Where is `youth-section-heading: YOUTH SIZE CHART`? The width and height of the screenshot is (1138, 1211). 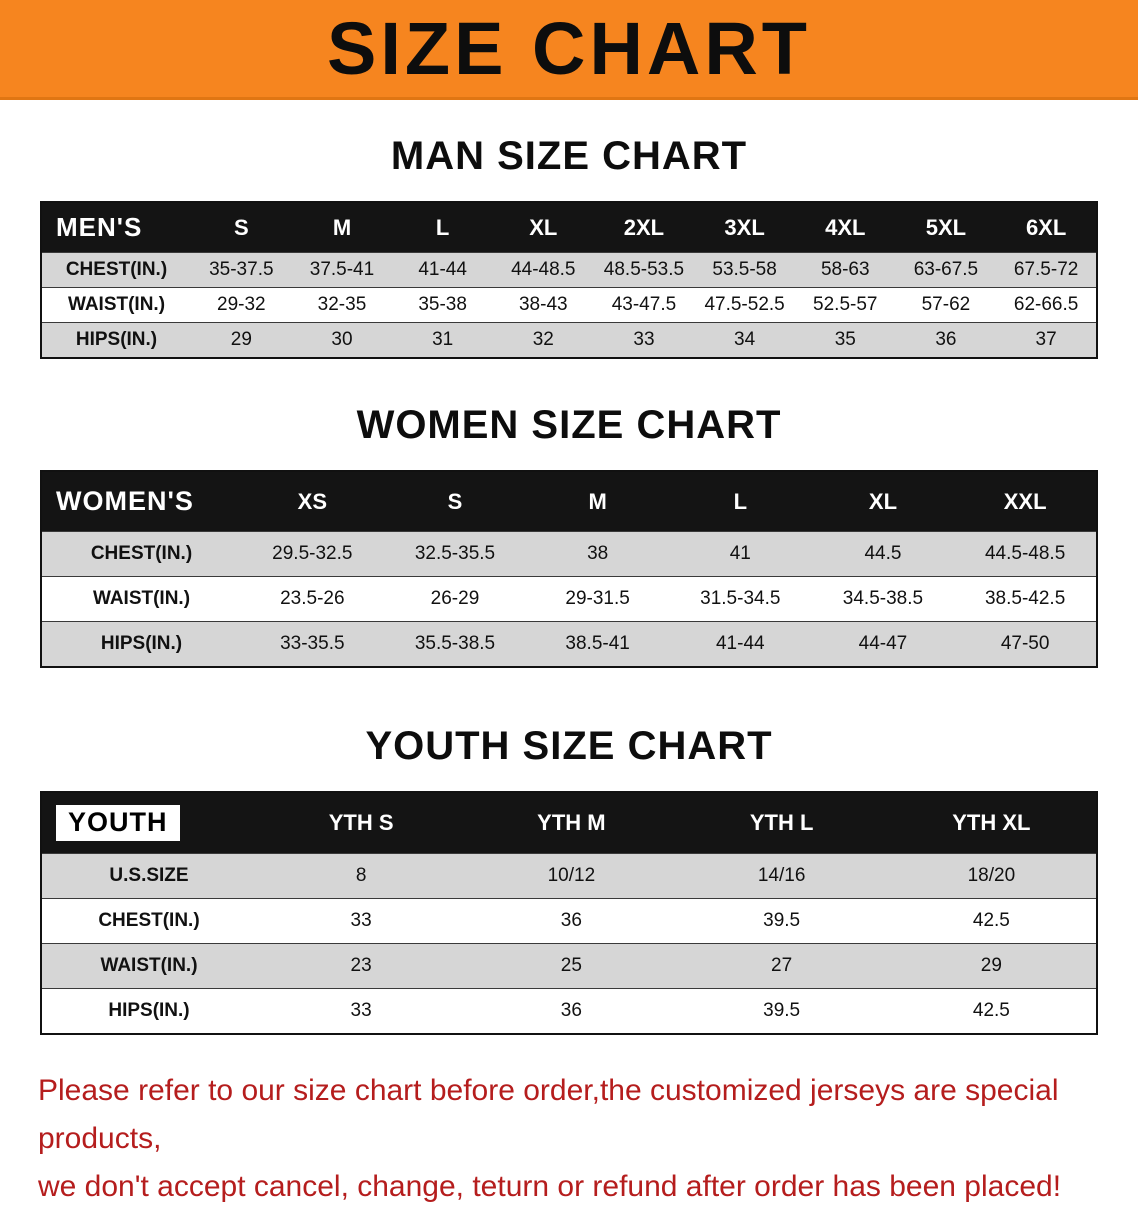 youth-section-heading: YOUTH SIZE CHART is located at coordinates (569, 746).